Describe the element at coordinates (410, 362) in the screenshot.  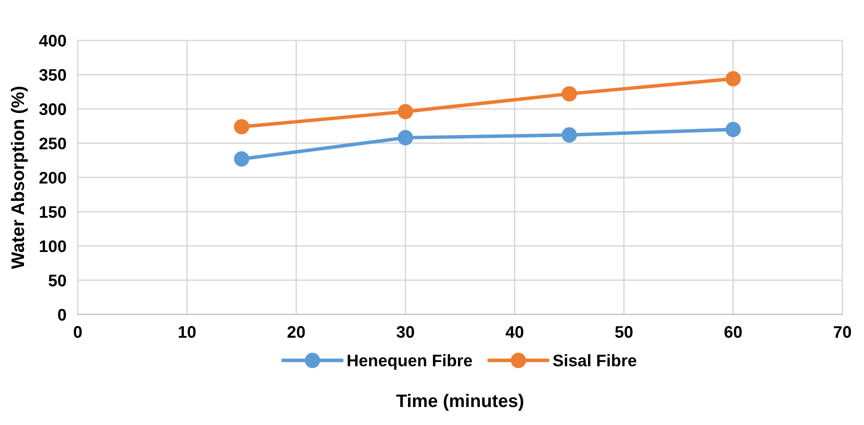
I see `legend-label: Henequen Fibre` at that location.